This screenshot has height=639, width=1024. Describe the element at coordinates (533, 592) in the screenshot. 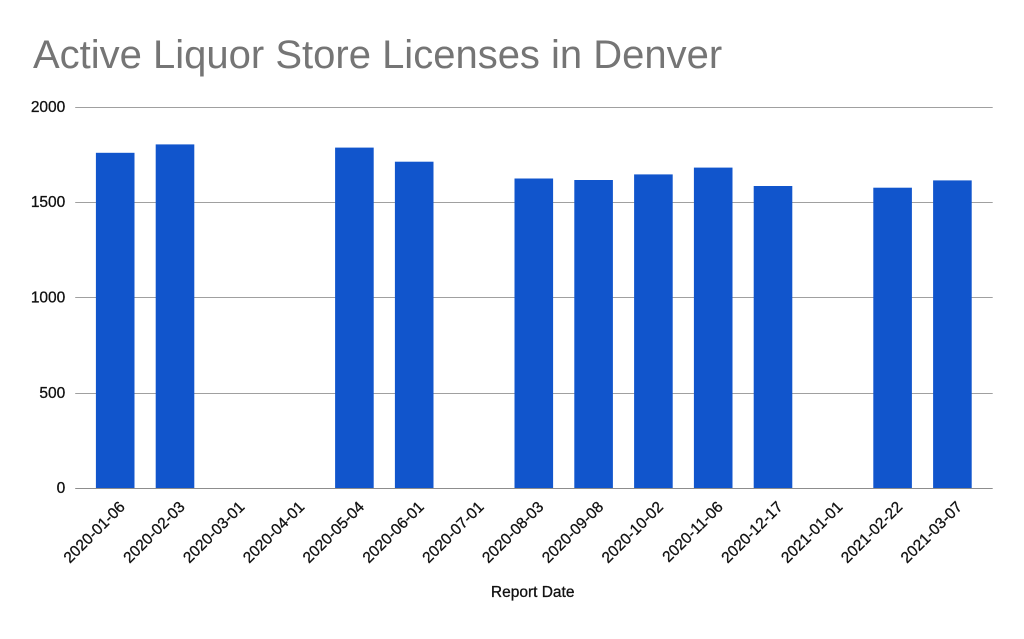

I see `svg-text: Report Date` at that location.